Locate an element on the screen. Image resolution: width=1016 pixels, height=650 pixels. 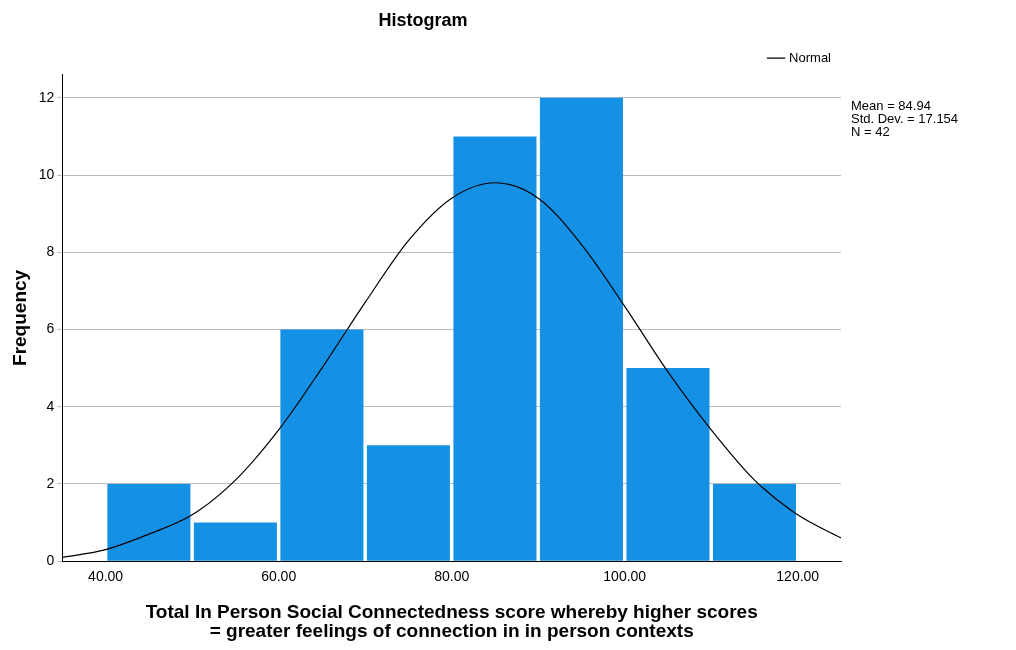
y-tick-label: 4 is located at coordinates (50, 405).